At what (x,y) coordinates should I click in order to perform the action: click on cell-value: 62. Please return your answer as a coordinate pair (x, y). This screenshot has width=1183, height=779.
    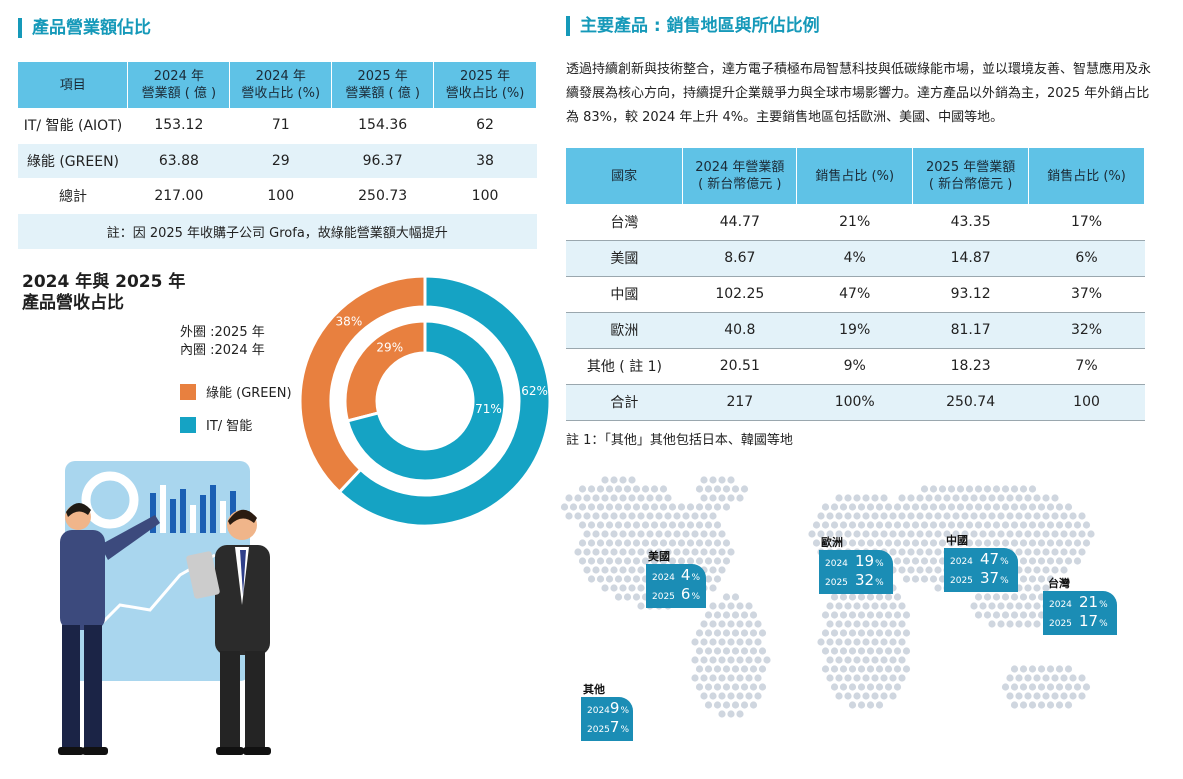
    Looking at the image, I should click on (485, 126).